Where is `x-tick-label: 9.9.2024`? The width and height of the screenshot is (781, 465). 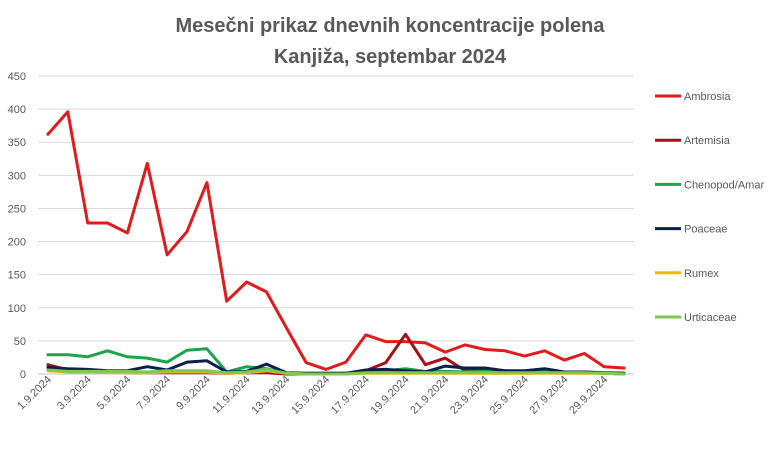 x-tick-label: 9.9.2024 is located at coordinates (193, 393).